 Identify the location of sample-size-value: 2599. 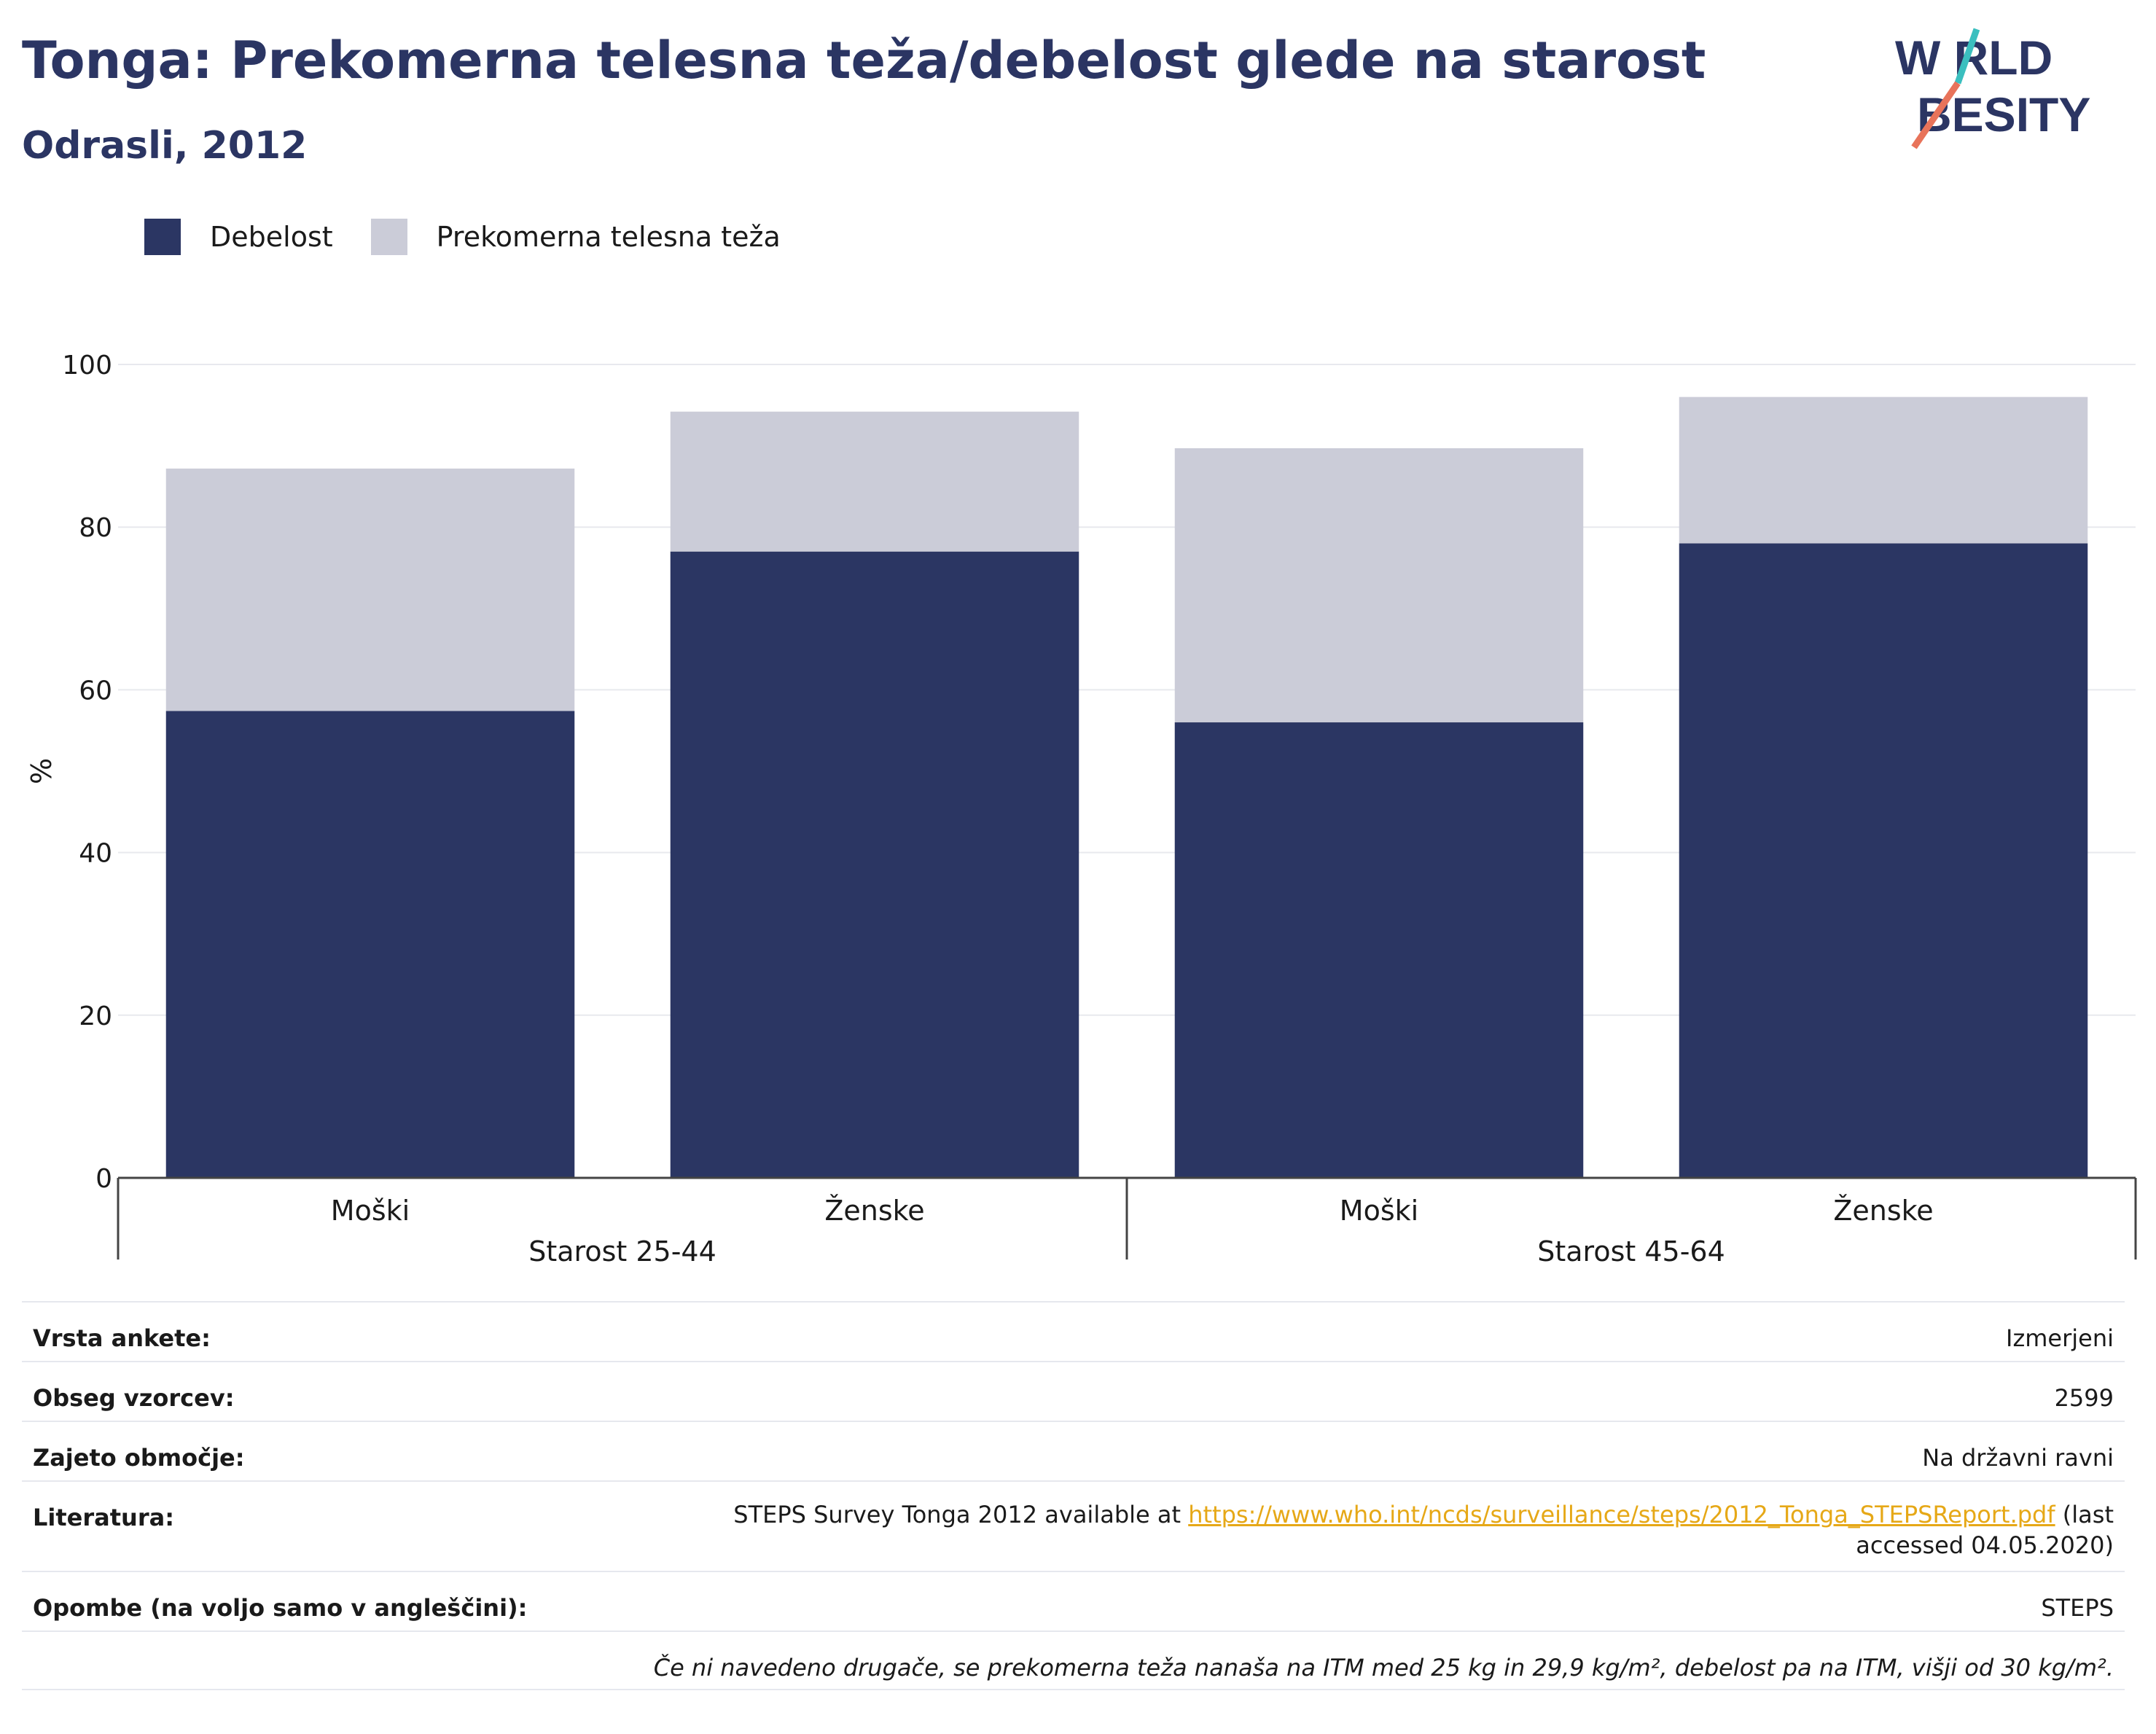
(2084, 1398).